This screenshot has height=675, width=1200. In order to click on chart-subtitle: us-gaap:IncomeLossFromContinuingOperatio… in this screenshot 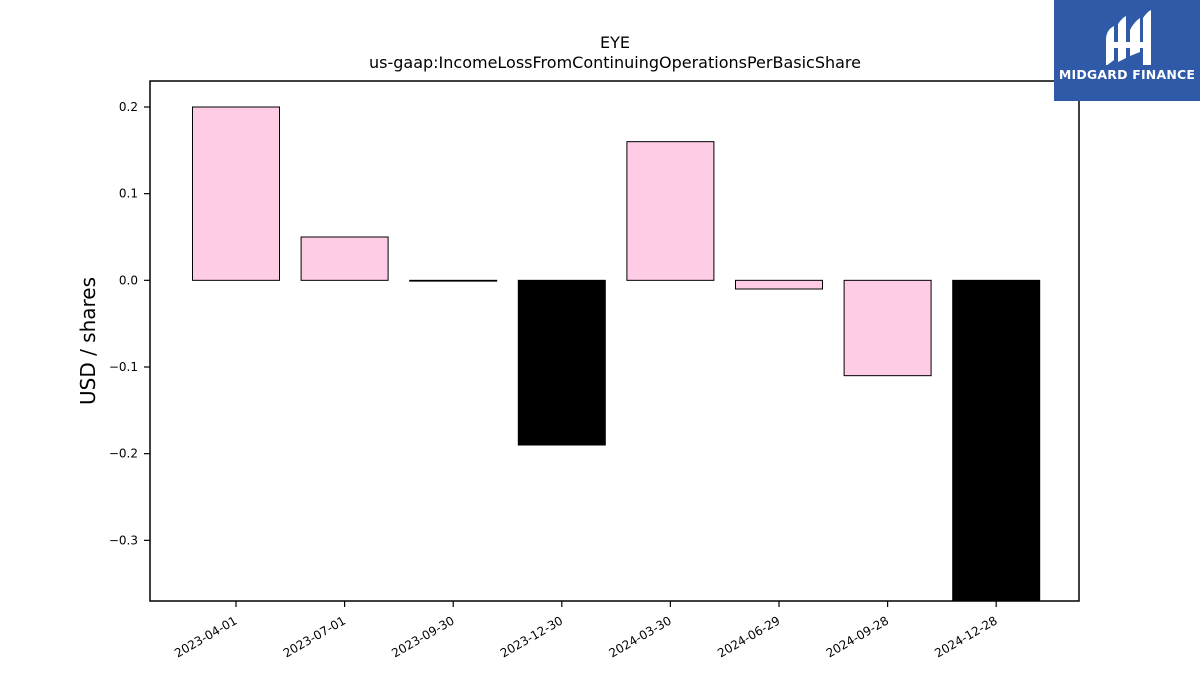, I will do `click(615, 62)`.